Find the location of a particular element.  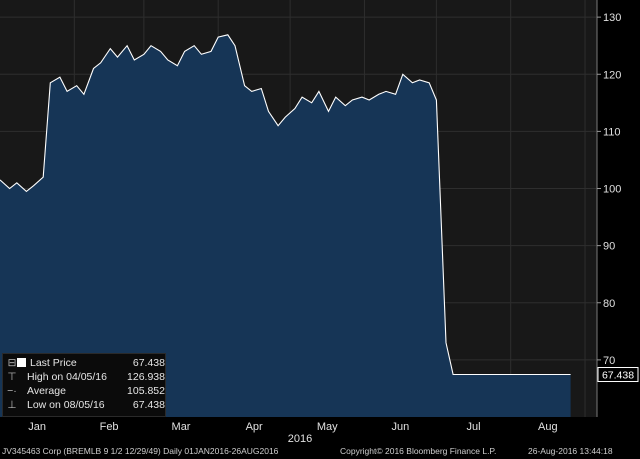

y-tick-label: 110 is located at coordinates (612, 132).